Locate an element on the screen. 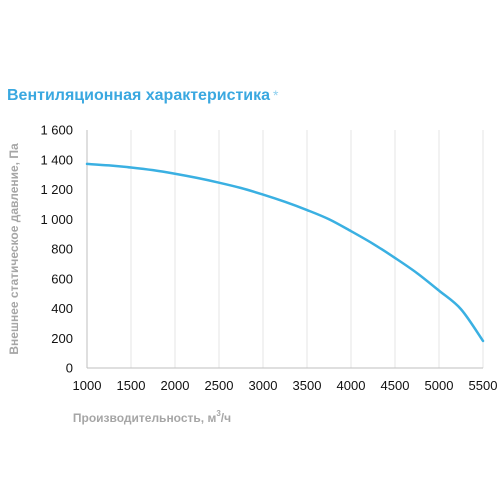 The width and height of the screenshot is (500, 500). x-tick-label-1500: 1500 is located at coordinates (131, 385).